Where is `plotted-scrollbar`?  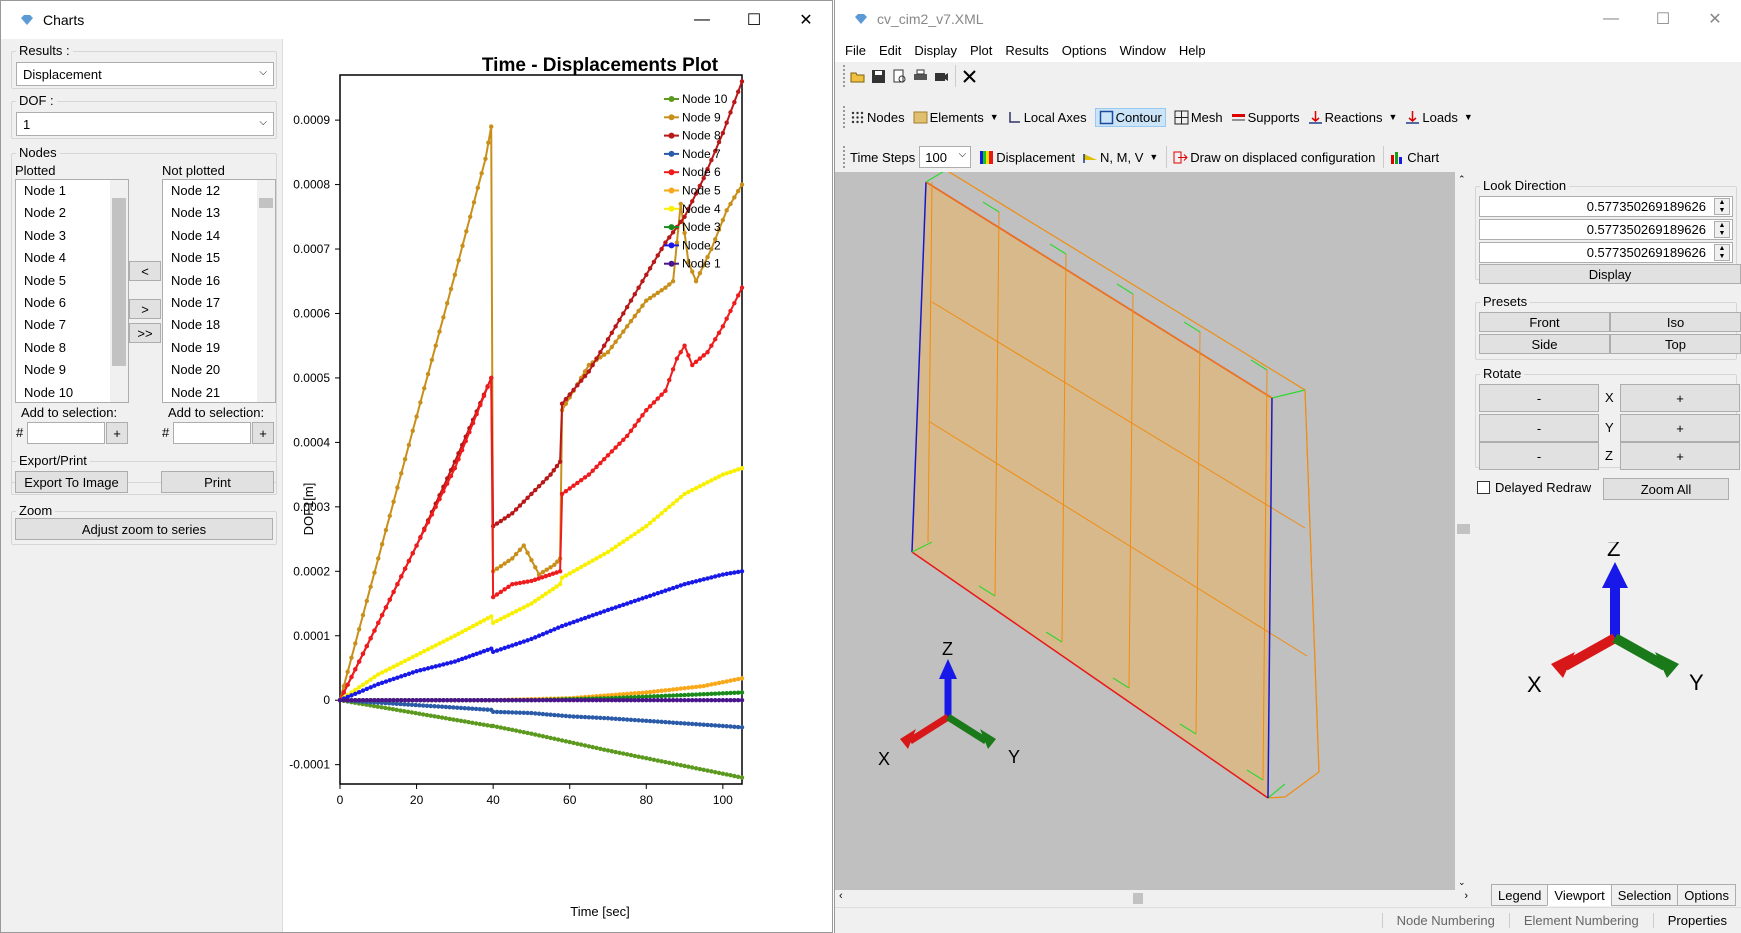
plotted-scrollbar is located at coordinates (119, 291).